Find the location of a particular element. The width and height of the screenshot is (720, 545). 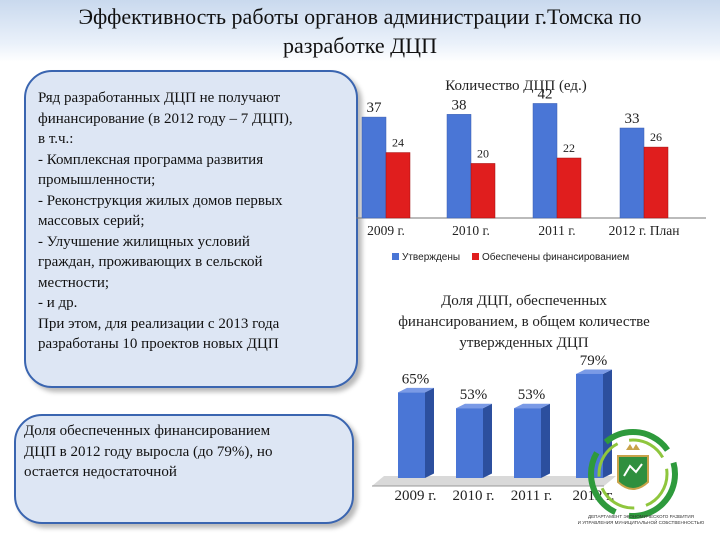

chart2-title-line: Доля ДЦП, обеспеченных is located at coordinates (524, 301).